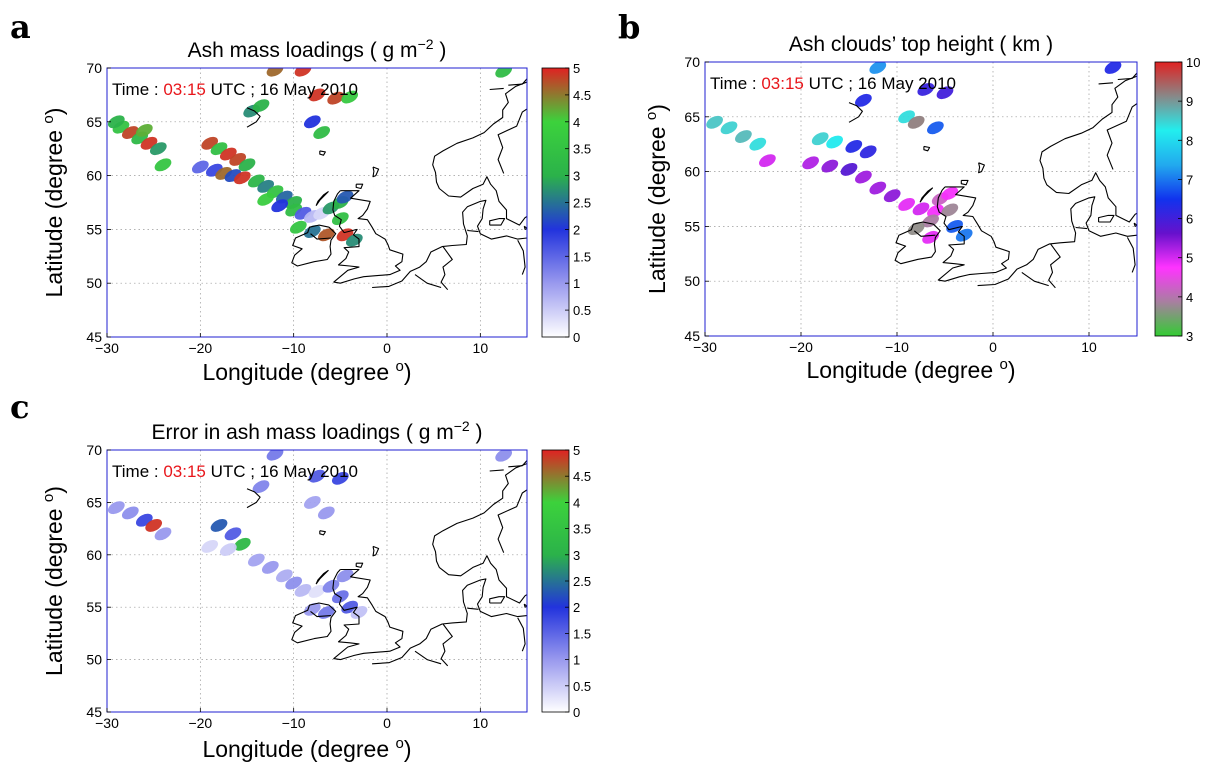 Image resolution: width=1215 pixels, height=765 pixels. I want to click on title-main: Ash mass loadings ( g m, so click(303, 50).